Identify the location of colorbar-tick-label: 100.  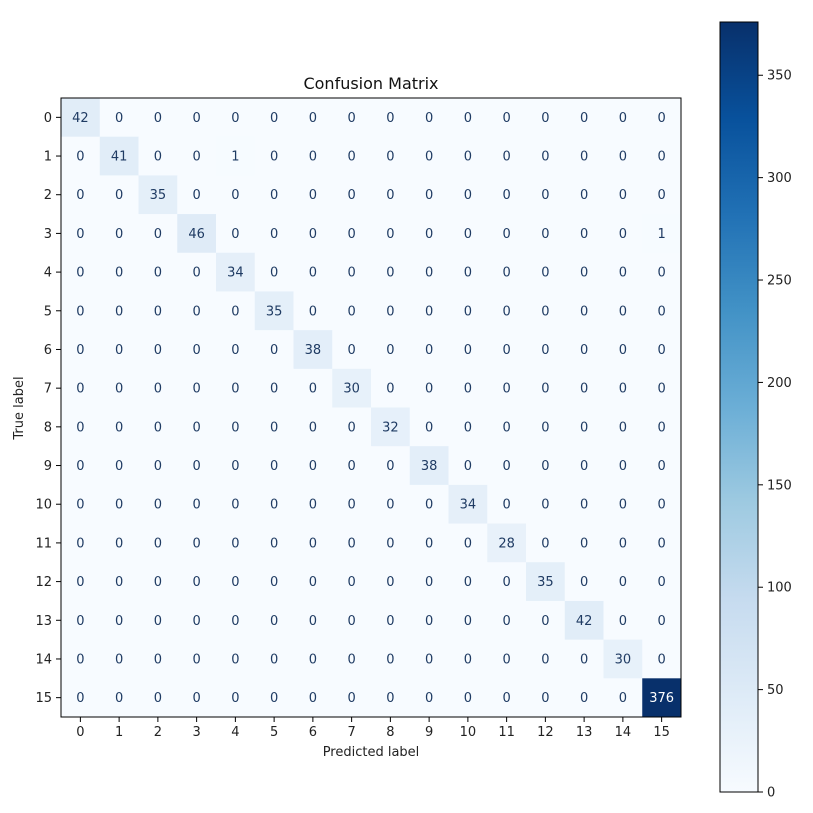
(779, 588).